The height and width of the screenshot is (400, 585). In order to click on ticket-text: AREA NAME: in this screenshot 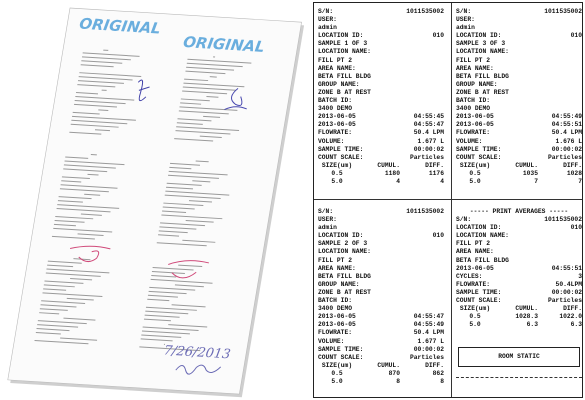, I will do `click(337, 68)`.